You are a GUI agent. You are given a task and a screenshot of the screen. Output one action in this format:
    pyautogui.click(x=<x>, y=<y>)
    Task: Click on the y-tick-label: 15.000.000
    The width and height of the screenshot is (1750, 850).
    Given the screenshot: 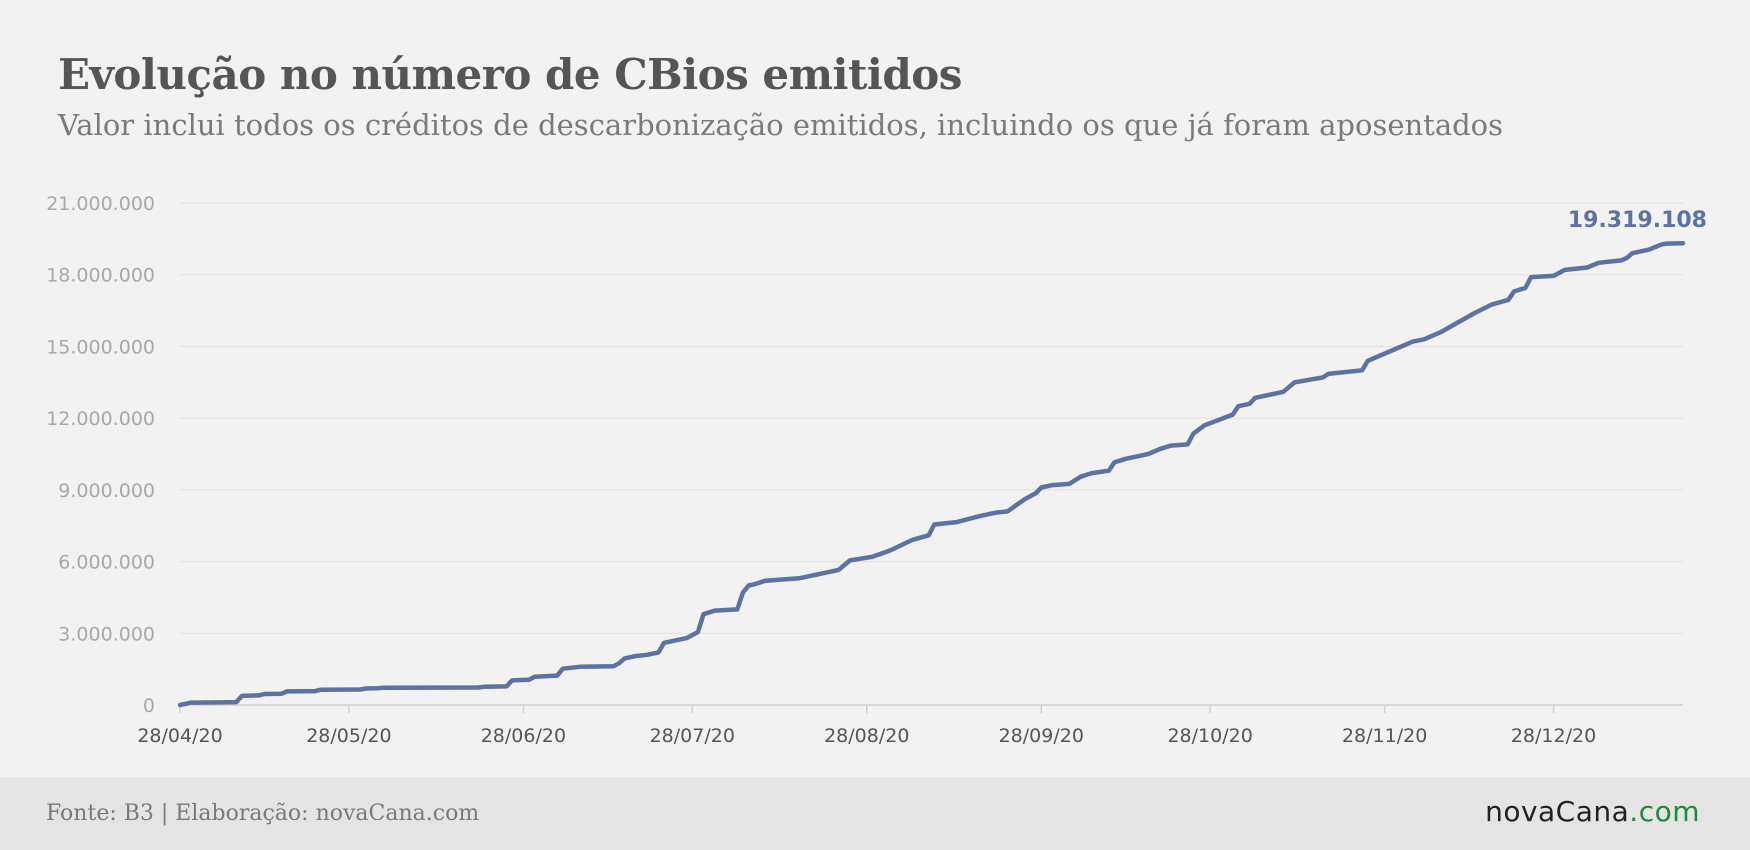 What is the action you would take?
    pyautogui.click(x=100, y=347)
    